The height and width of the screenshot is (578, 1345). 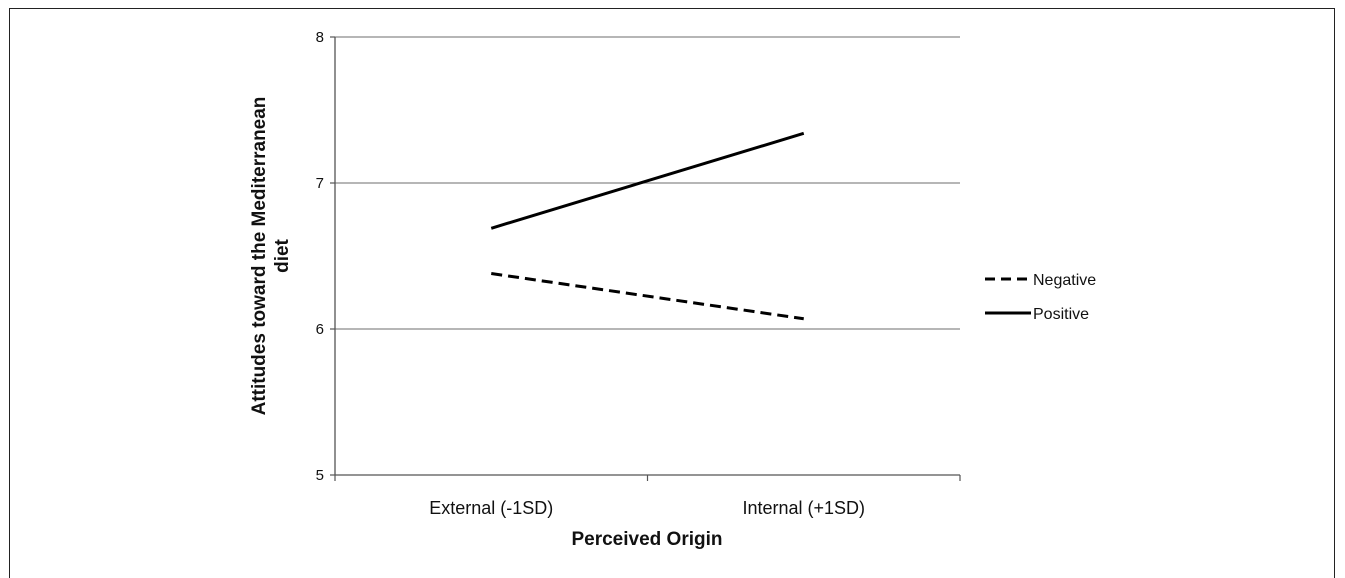 I want to click on x-category-labels: External (-1SD) Internal (+1SD), so click(x=647, y=508).